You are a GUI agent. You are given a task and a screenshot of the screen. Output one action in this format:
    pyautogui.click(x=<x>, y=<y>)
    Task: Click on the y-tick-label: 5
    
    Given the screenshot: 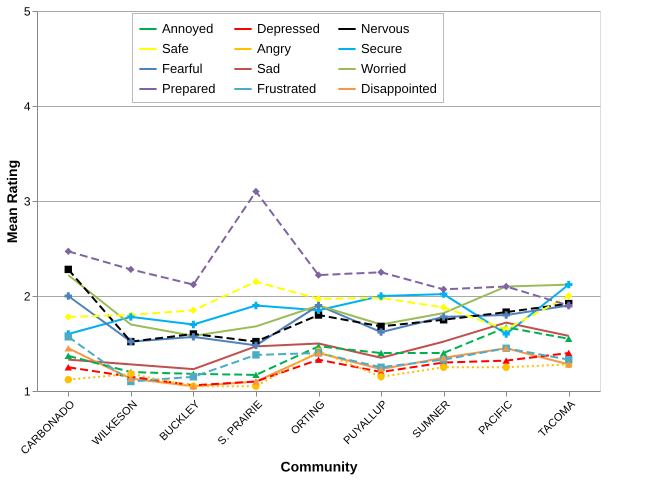 What is the action you would take?
    pyautogui.click(x=27, y=11)
    